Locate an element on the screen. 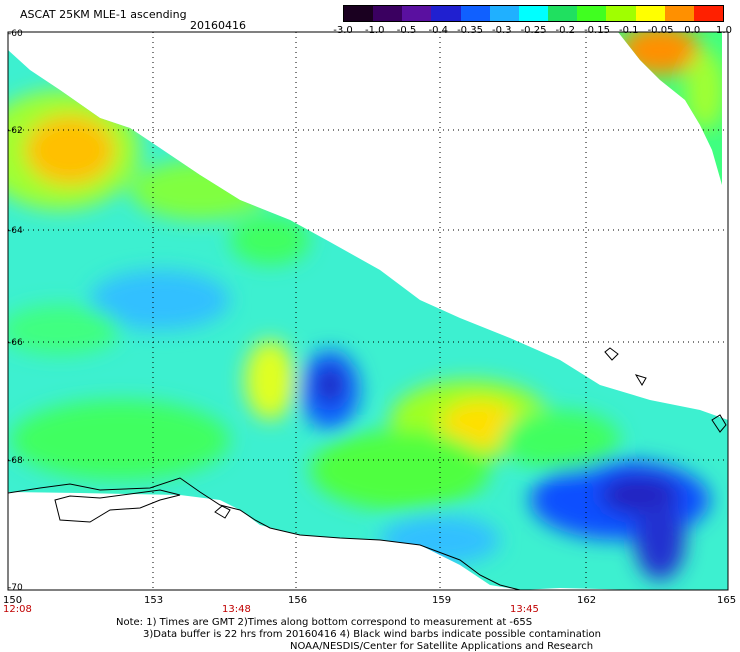 The image size is (740, 652). lon-labels: 150 153 156 159 162 165 is located at coordinates (369, 600).